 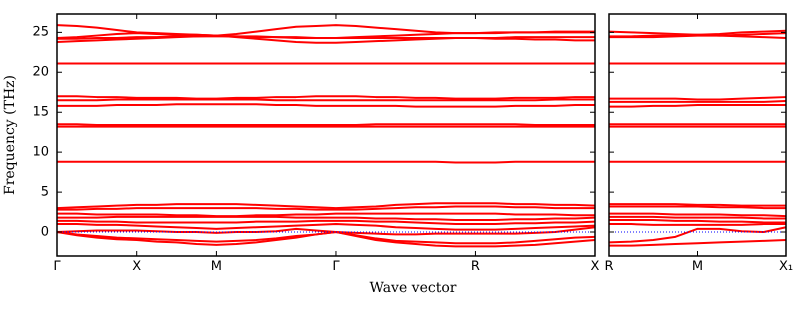 What do you see at coordinates (44, 232) in the screenshot?
I see `y-tick-label: 0` at bounding box center [44, 232].